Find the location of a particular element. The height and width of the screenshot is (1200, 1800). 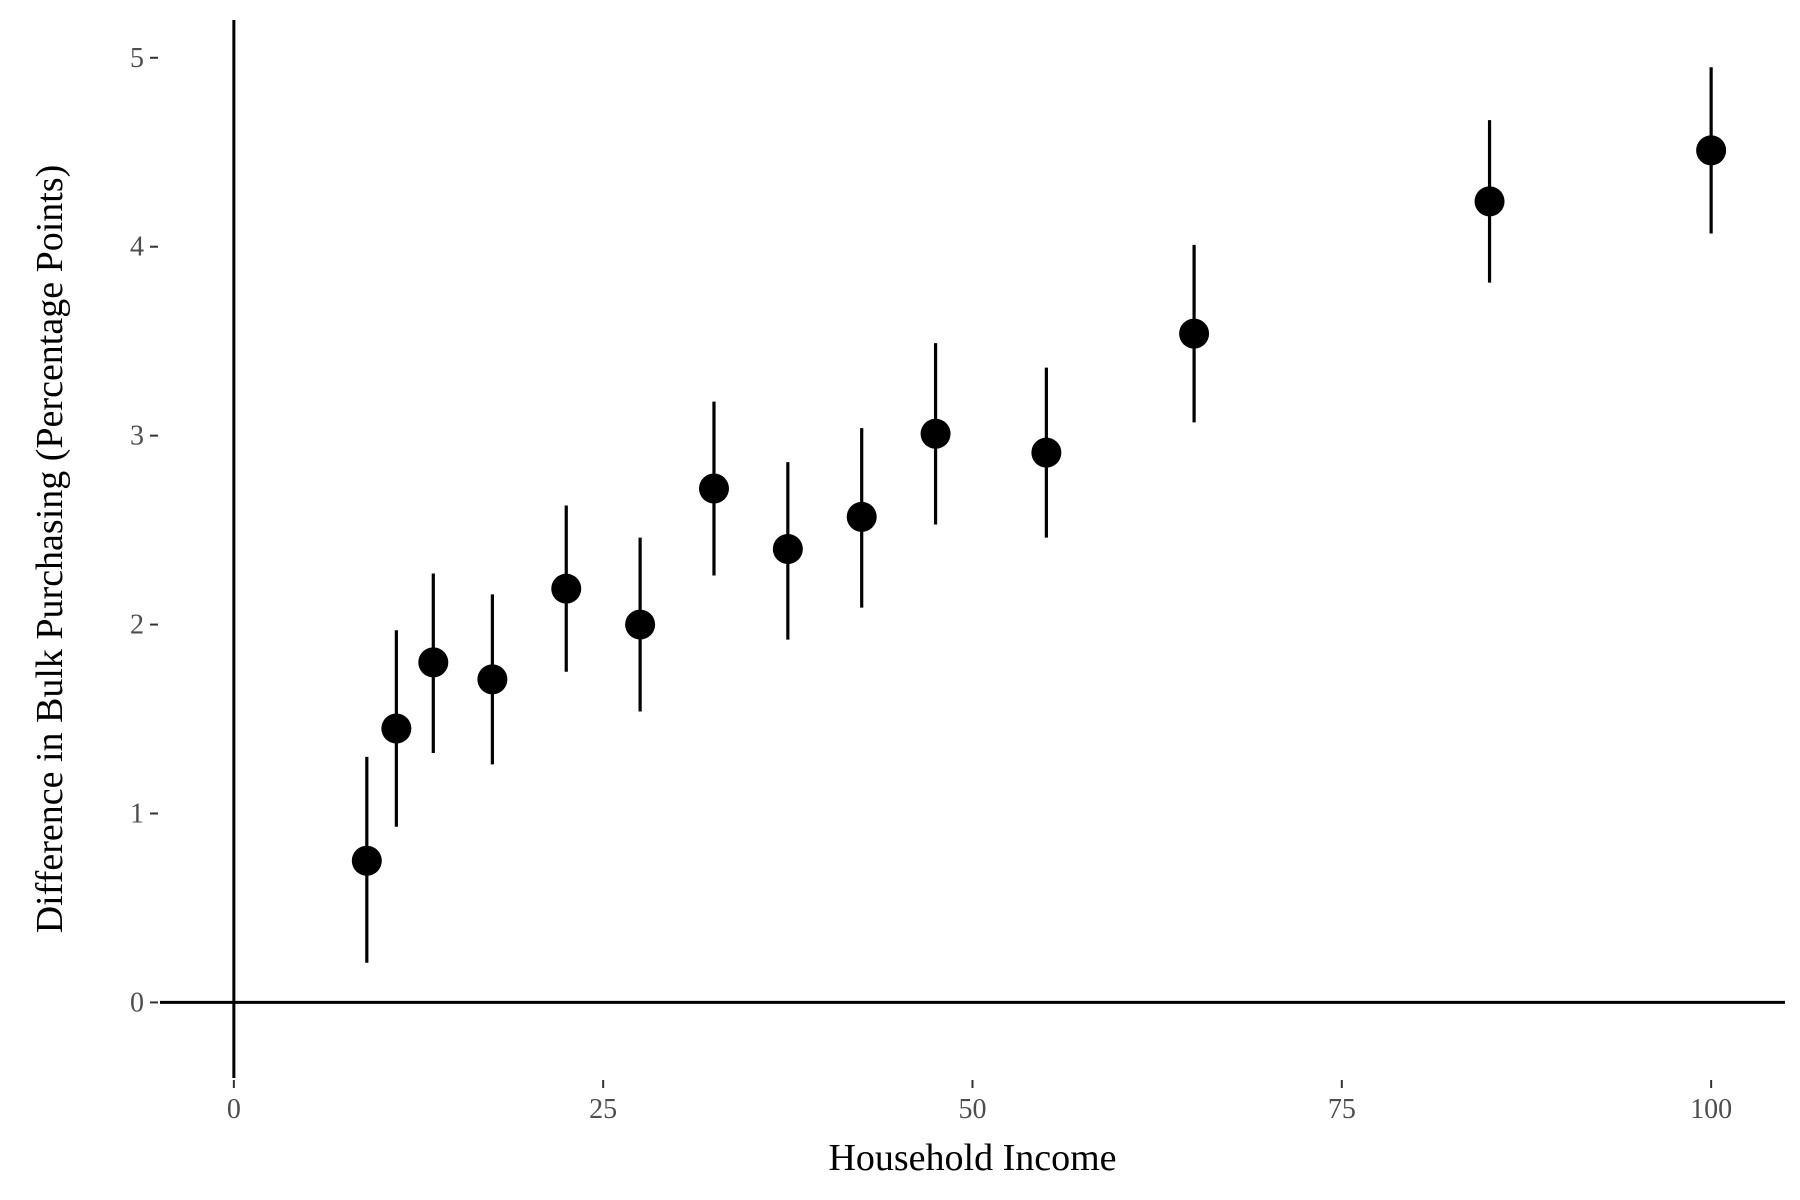

x-tick-label: 75 is located at coordinates (1342, 1109).